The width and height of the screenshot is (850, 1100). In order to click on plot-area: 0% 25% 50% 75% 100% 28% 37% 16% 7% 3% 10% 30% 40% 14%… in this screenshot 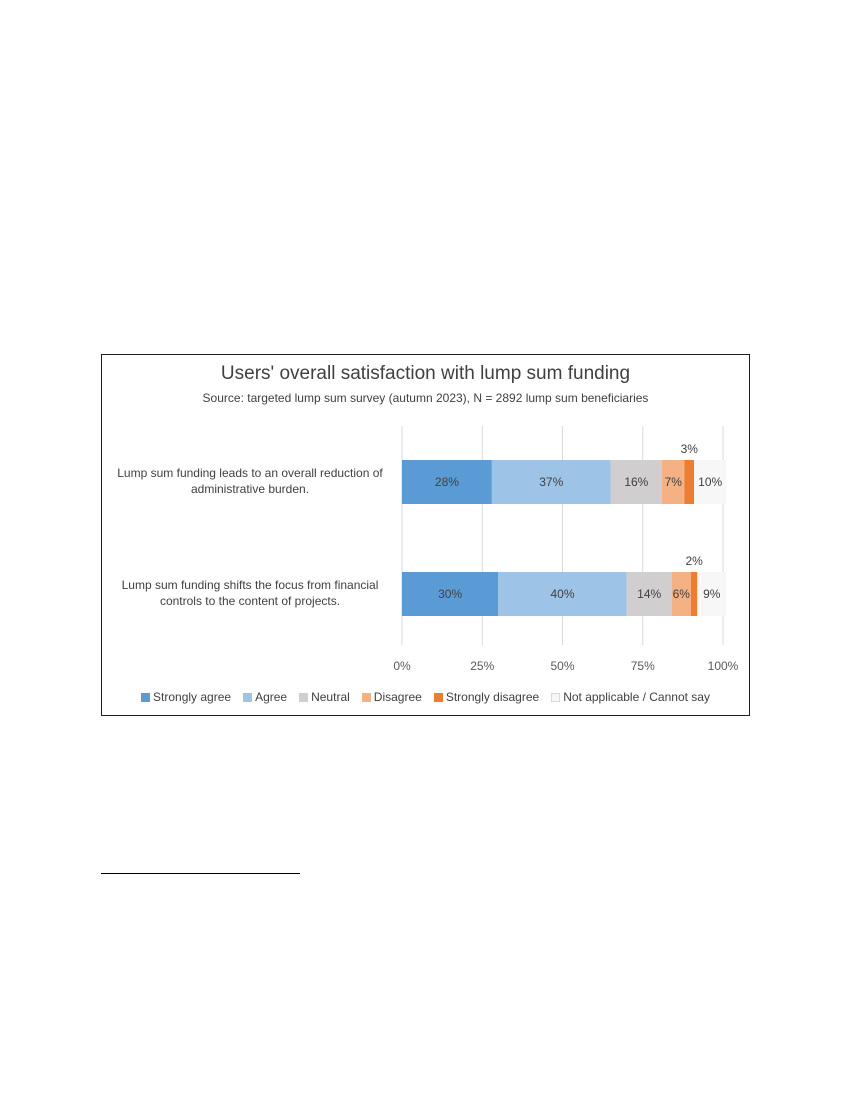, I will do `click(566, 549)`.